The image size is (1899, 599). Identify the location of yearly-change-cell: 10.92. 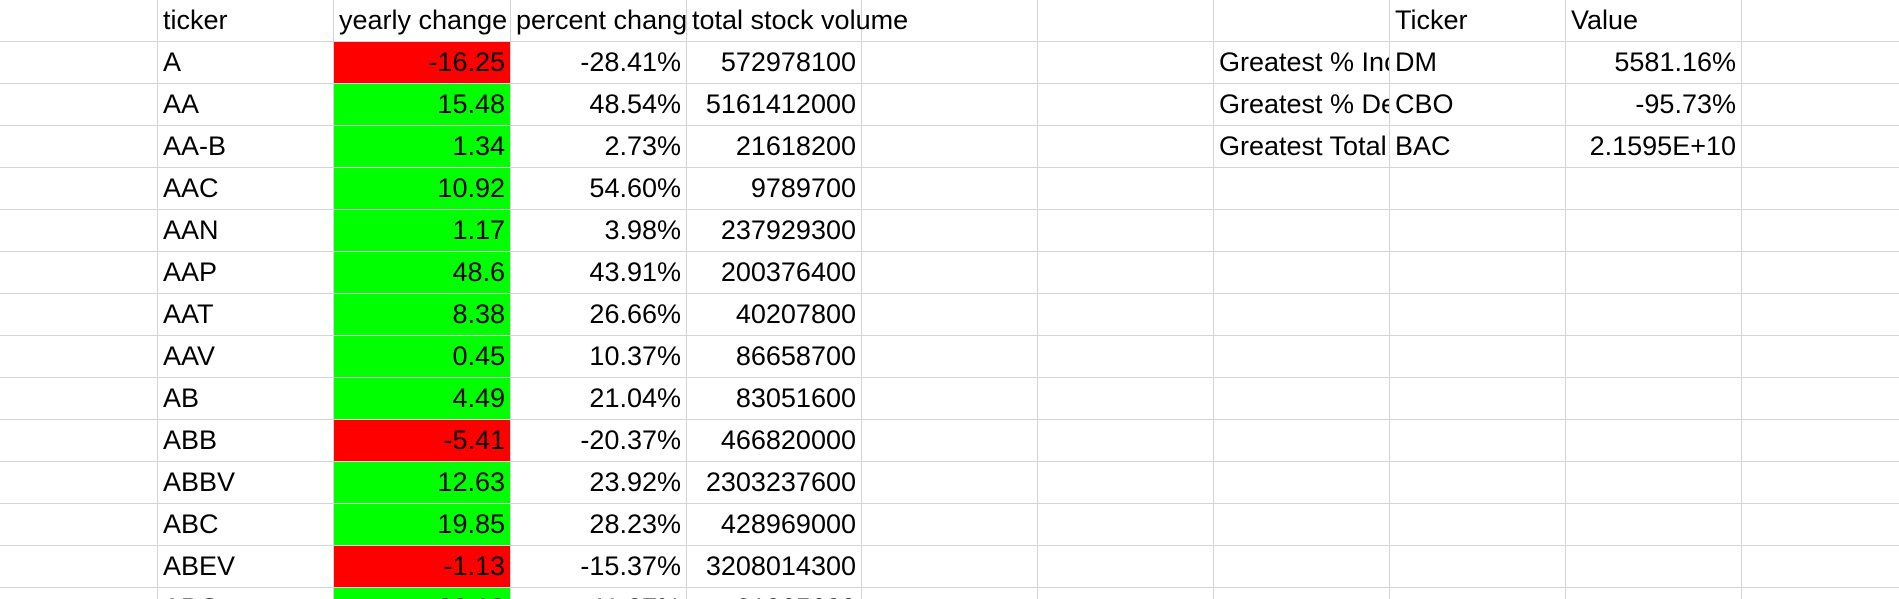
(422, 189).